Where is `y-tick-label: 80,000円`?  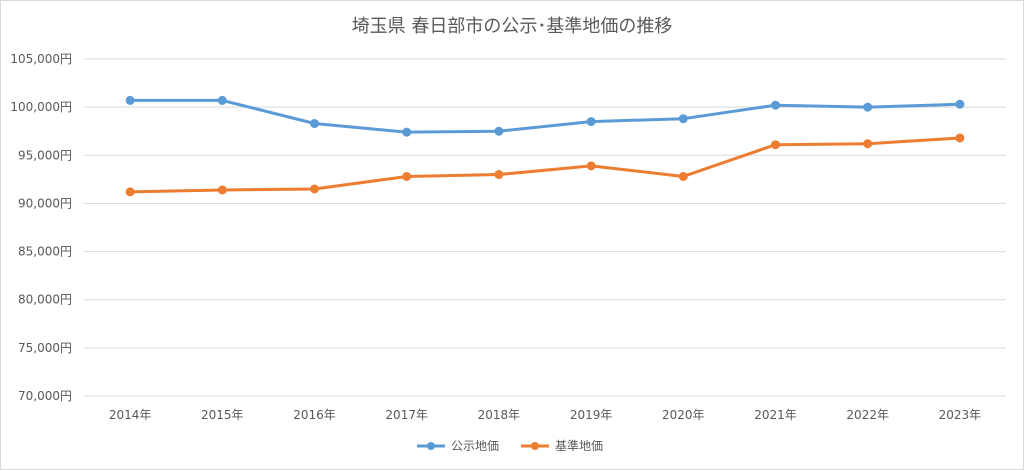
y-tick-label: 80,000円 is located at coordinates (45, 300).